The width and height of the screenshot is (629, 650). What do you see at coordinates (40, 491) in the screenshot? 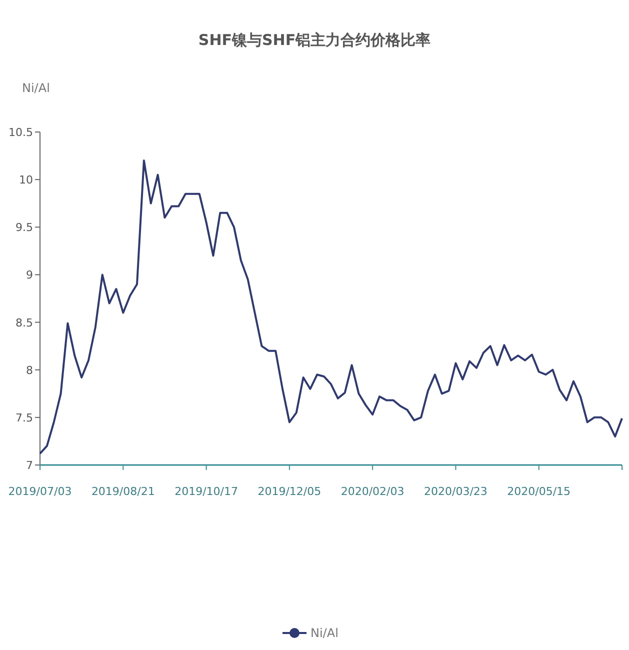
I see `x-tick-label: 2019/07/03` at bounding box center [40, 491].